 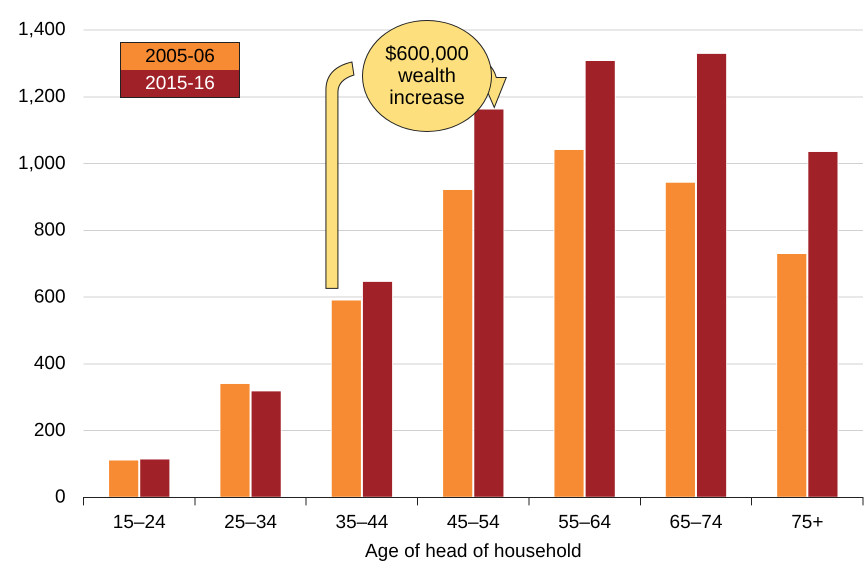 What do you see at coordinates (42, 29) in the screenshot?
I see `y-tick-label: 1,400` at bounding box center [42, 29].